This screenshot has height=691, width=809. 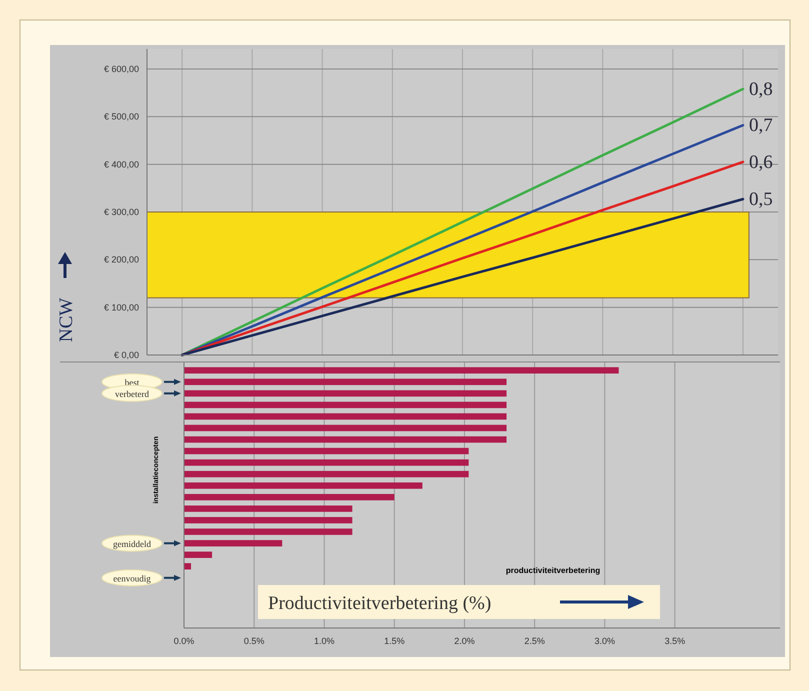 I want to click on y-tick-label: € 600,00, so click(x=121, y=69).